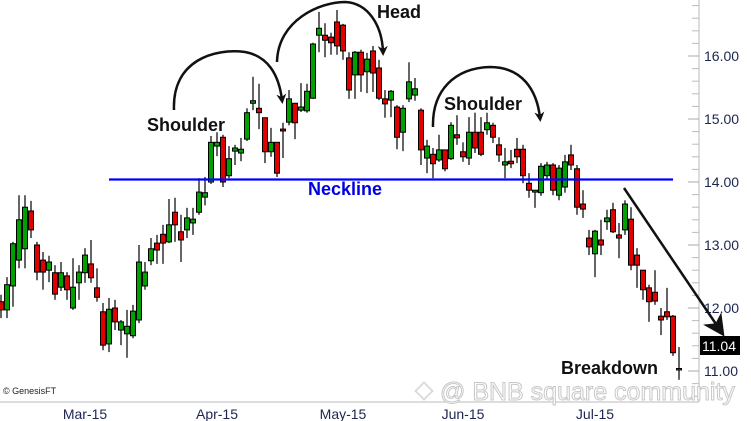 Image resolution: width=751 pixels, height=421 pixels. I want to click on left-shoulder-arrow, so click(229, 80).